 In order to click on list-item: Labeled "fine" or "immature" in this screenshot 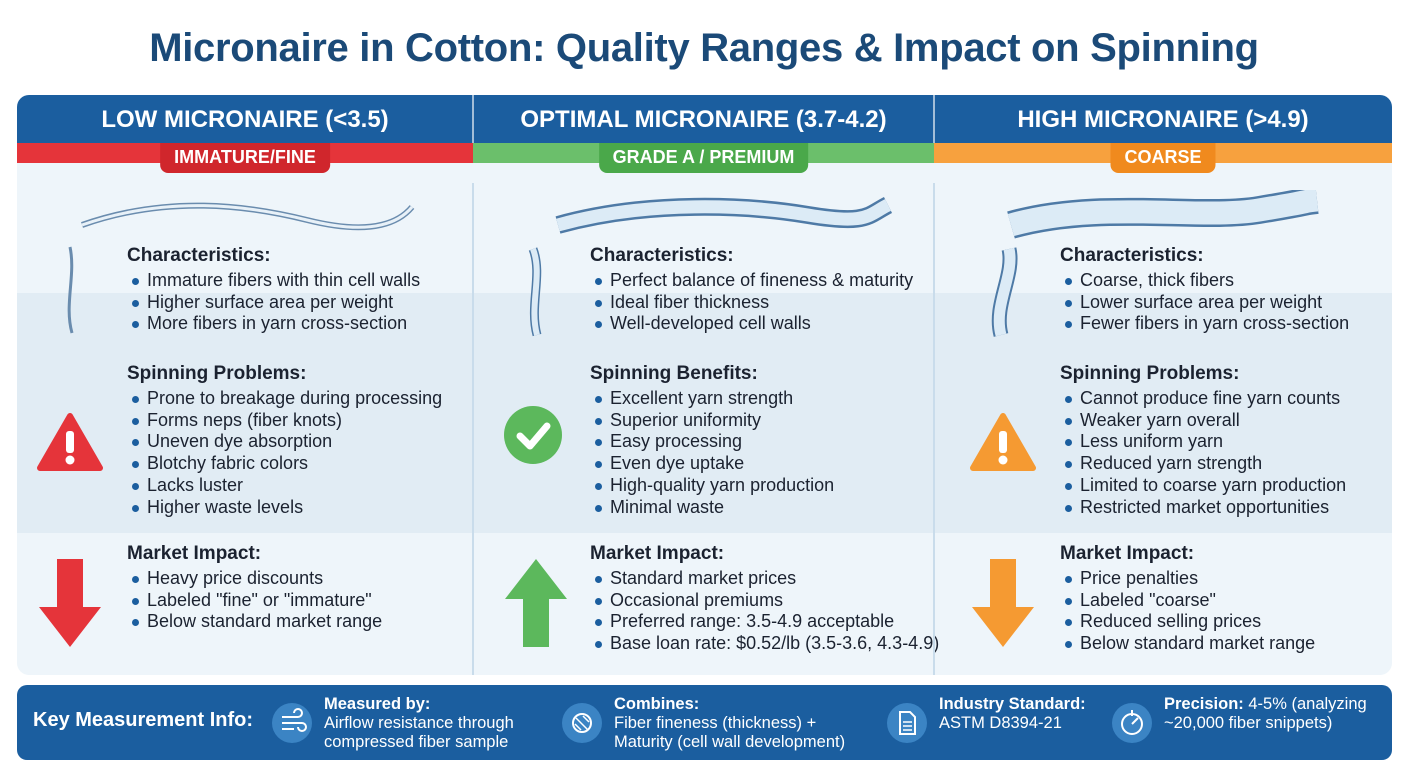, I will do `click(254, 601)`.